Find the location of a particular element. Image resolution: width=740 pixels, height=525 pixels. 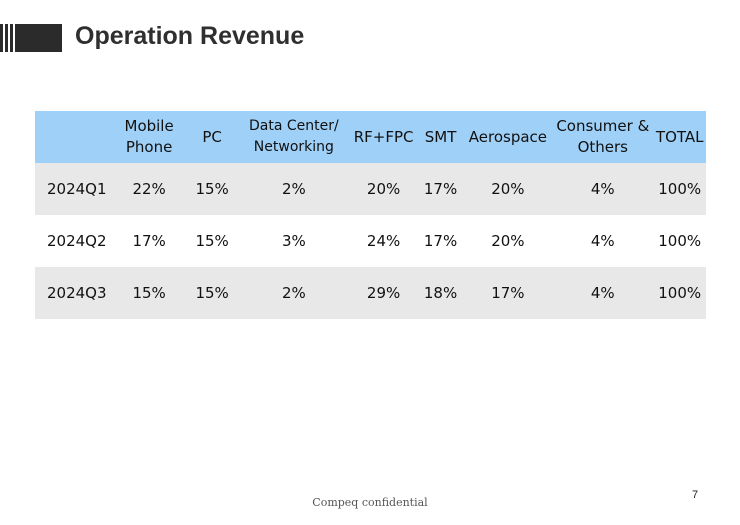

column-header-data-center: Data Center/ Networking is located at coordinates (294, 137).